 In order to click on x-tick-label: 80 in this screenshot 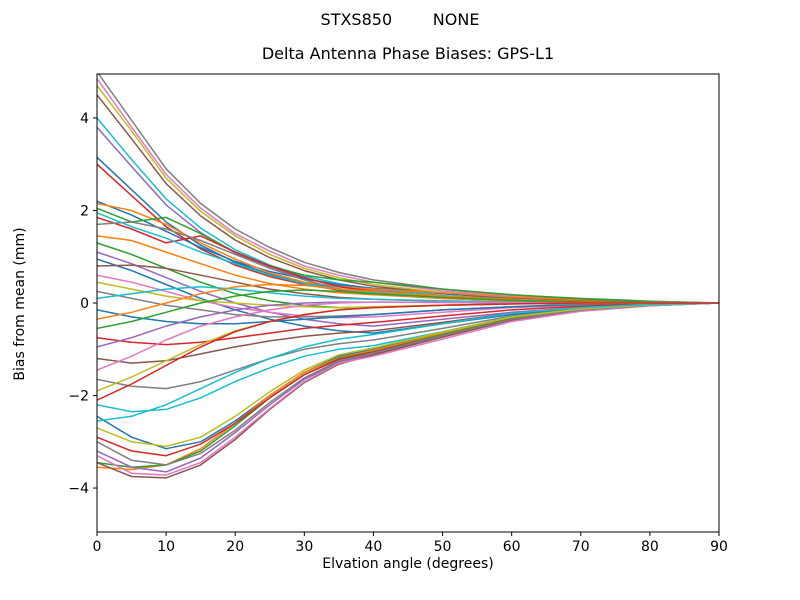, I will do `click(650, 547)`.